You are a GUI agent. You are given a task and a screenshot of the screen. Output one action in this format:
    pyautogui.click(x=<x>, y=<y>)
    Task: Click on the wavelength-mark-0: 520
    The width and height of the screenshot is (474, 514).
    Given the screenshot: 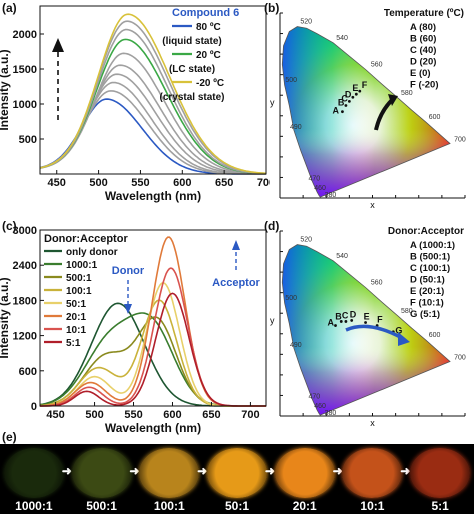 What is the action you would take?
    pyautogui.click(x=306, y=21)
    